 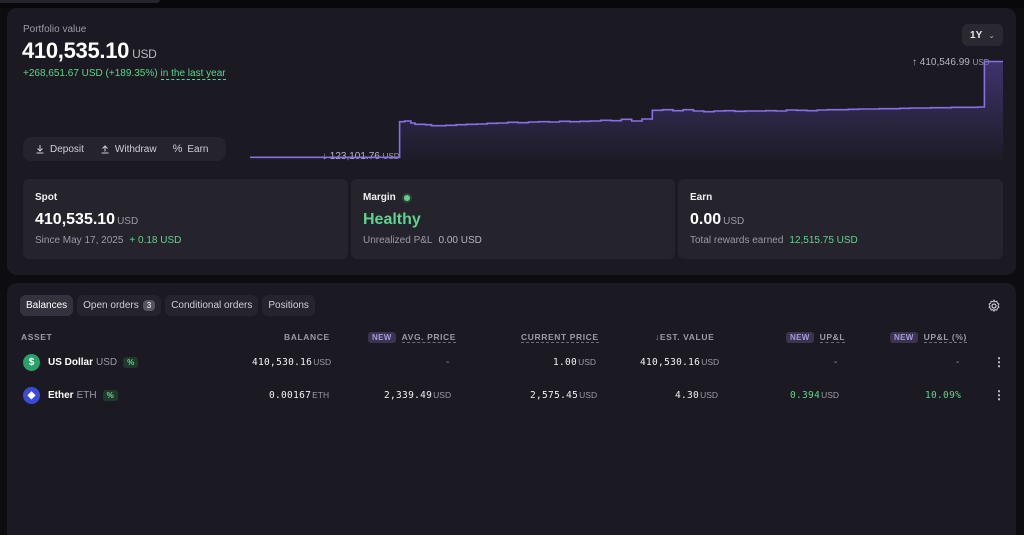 What do you see at coordinates (135, 149) in the screenshot?
I see `withdraw-label: Withdraw` at bounding box center [135, 149].